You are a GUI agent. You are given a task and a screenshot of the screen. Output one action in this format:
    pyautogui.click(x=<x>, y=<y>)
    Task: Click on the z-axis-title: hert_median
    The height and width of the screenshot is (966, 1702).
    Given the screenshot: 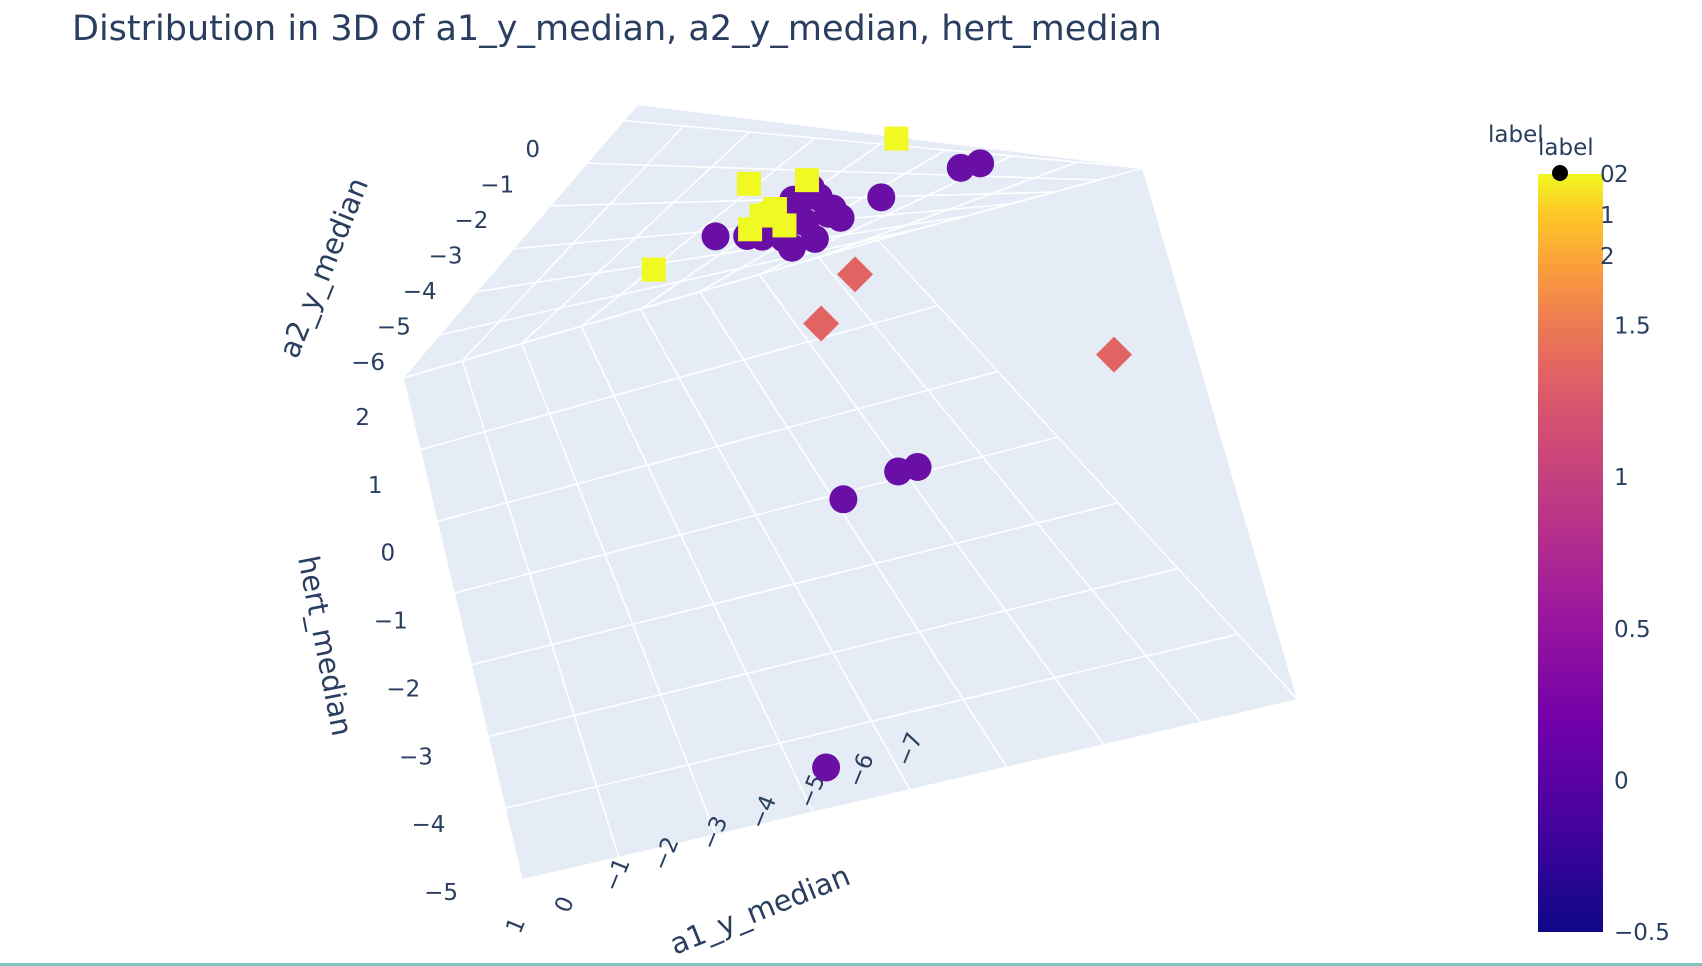 What is the action you would take?
    pyautogui.click(x=325, y=646)
    